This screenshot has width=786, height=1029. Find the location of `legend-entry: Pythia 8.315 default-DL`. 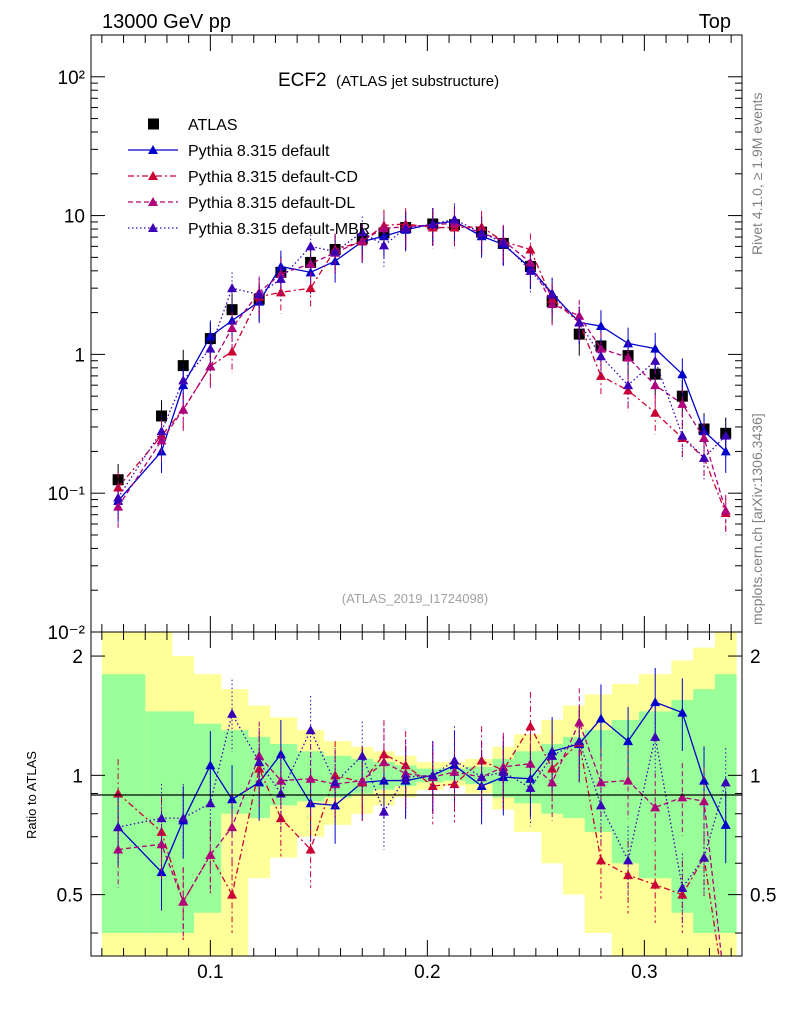

legend-entry: Pythia 8.315 default-DL is located at coordinates (241, 203).